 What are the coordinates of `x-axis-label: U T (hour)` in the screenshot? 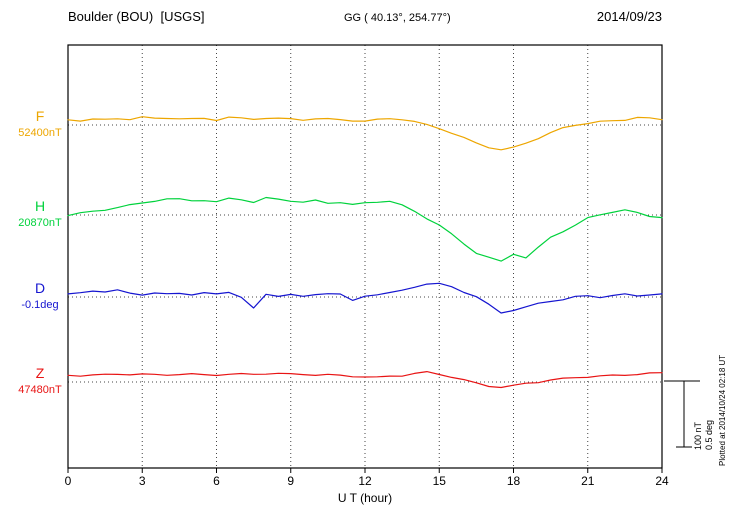 It's located at (365, 498).